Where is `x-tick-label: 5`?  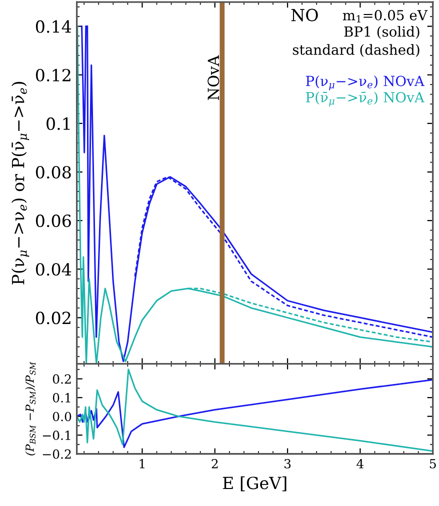 x-tick-label: 5 is located at coordinates (433, 463).